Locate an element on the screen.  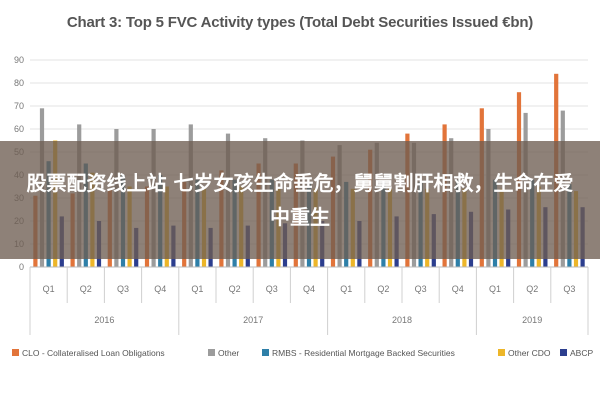
legend-label: ABCP is located at coordinates (581, 353).